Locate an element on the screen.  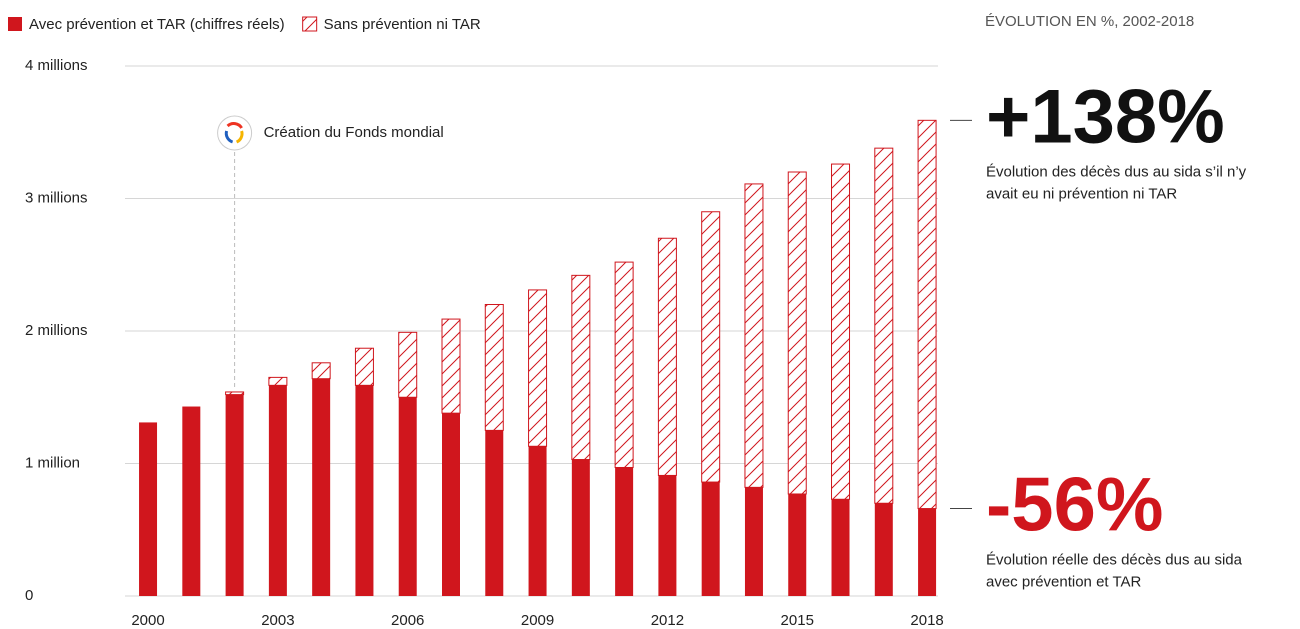
y-tick-label: 2 millions is located at coordinates (56, 330).